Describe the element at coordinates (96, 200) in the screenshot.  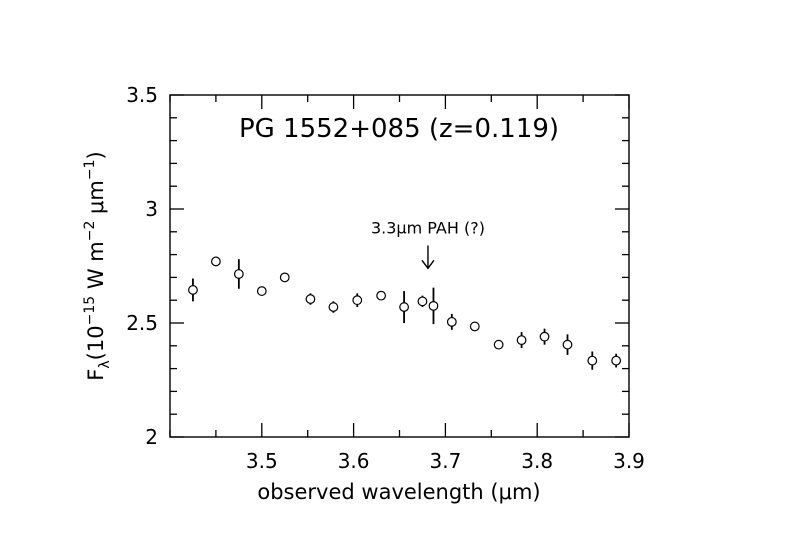
I see `y-label-unit: μm` at that location.